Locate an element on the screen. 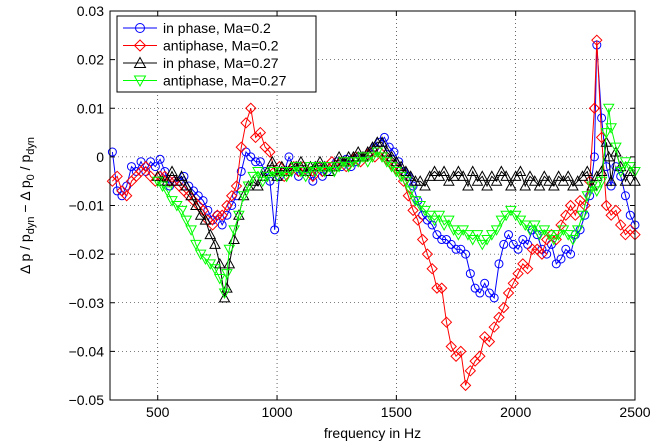  y-axis-label: Δ p / pdyn − Δ p0 / pdyn is located at coordinates (27, 205).